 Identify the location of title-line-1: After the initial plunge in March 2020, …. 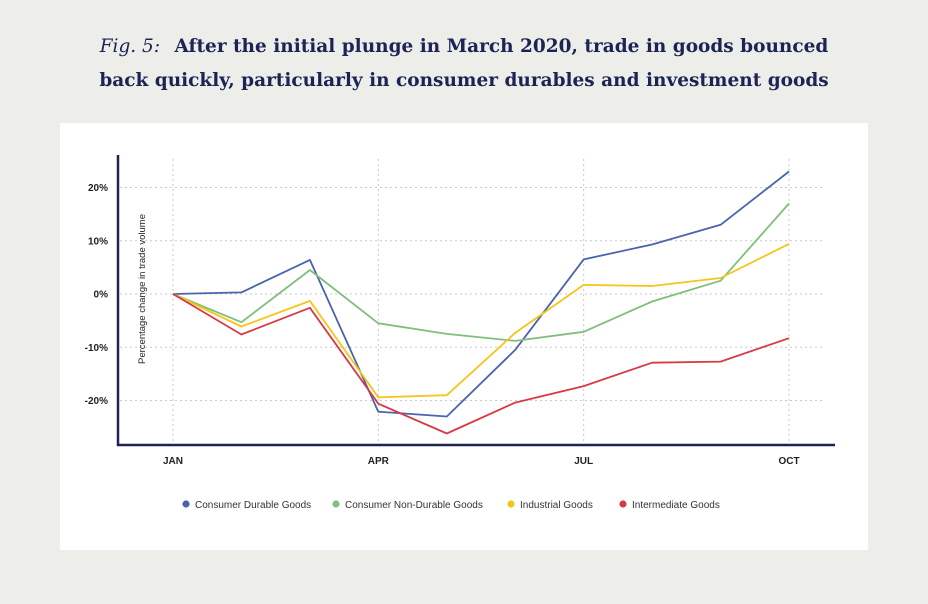
(501, 46).